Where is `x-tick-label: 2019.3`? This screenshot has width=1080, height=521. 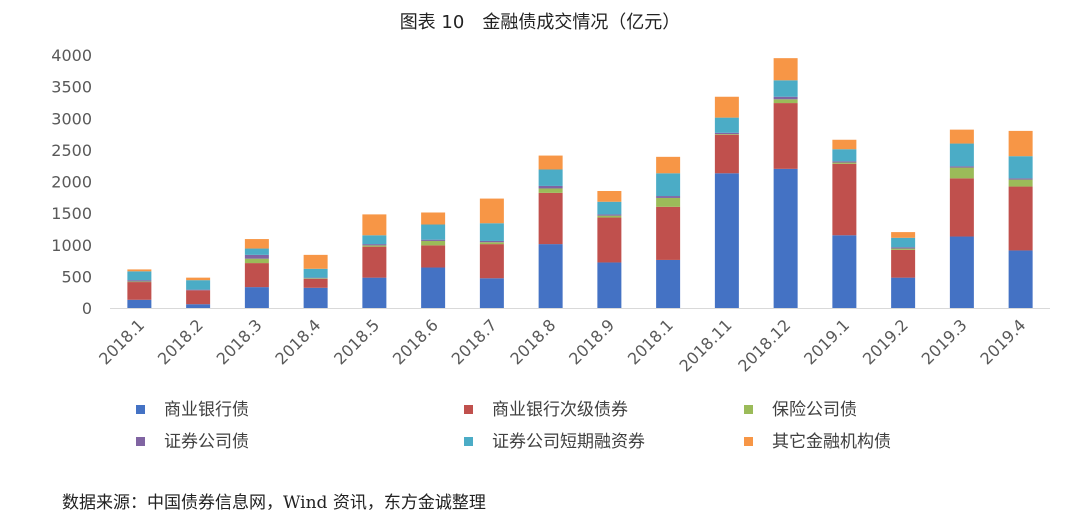
x-tick-label: 2019.3 is located at coordinates (944, 341).